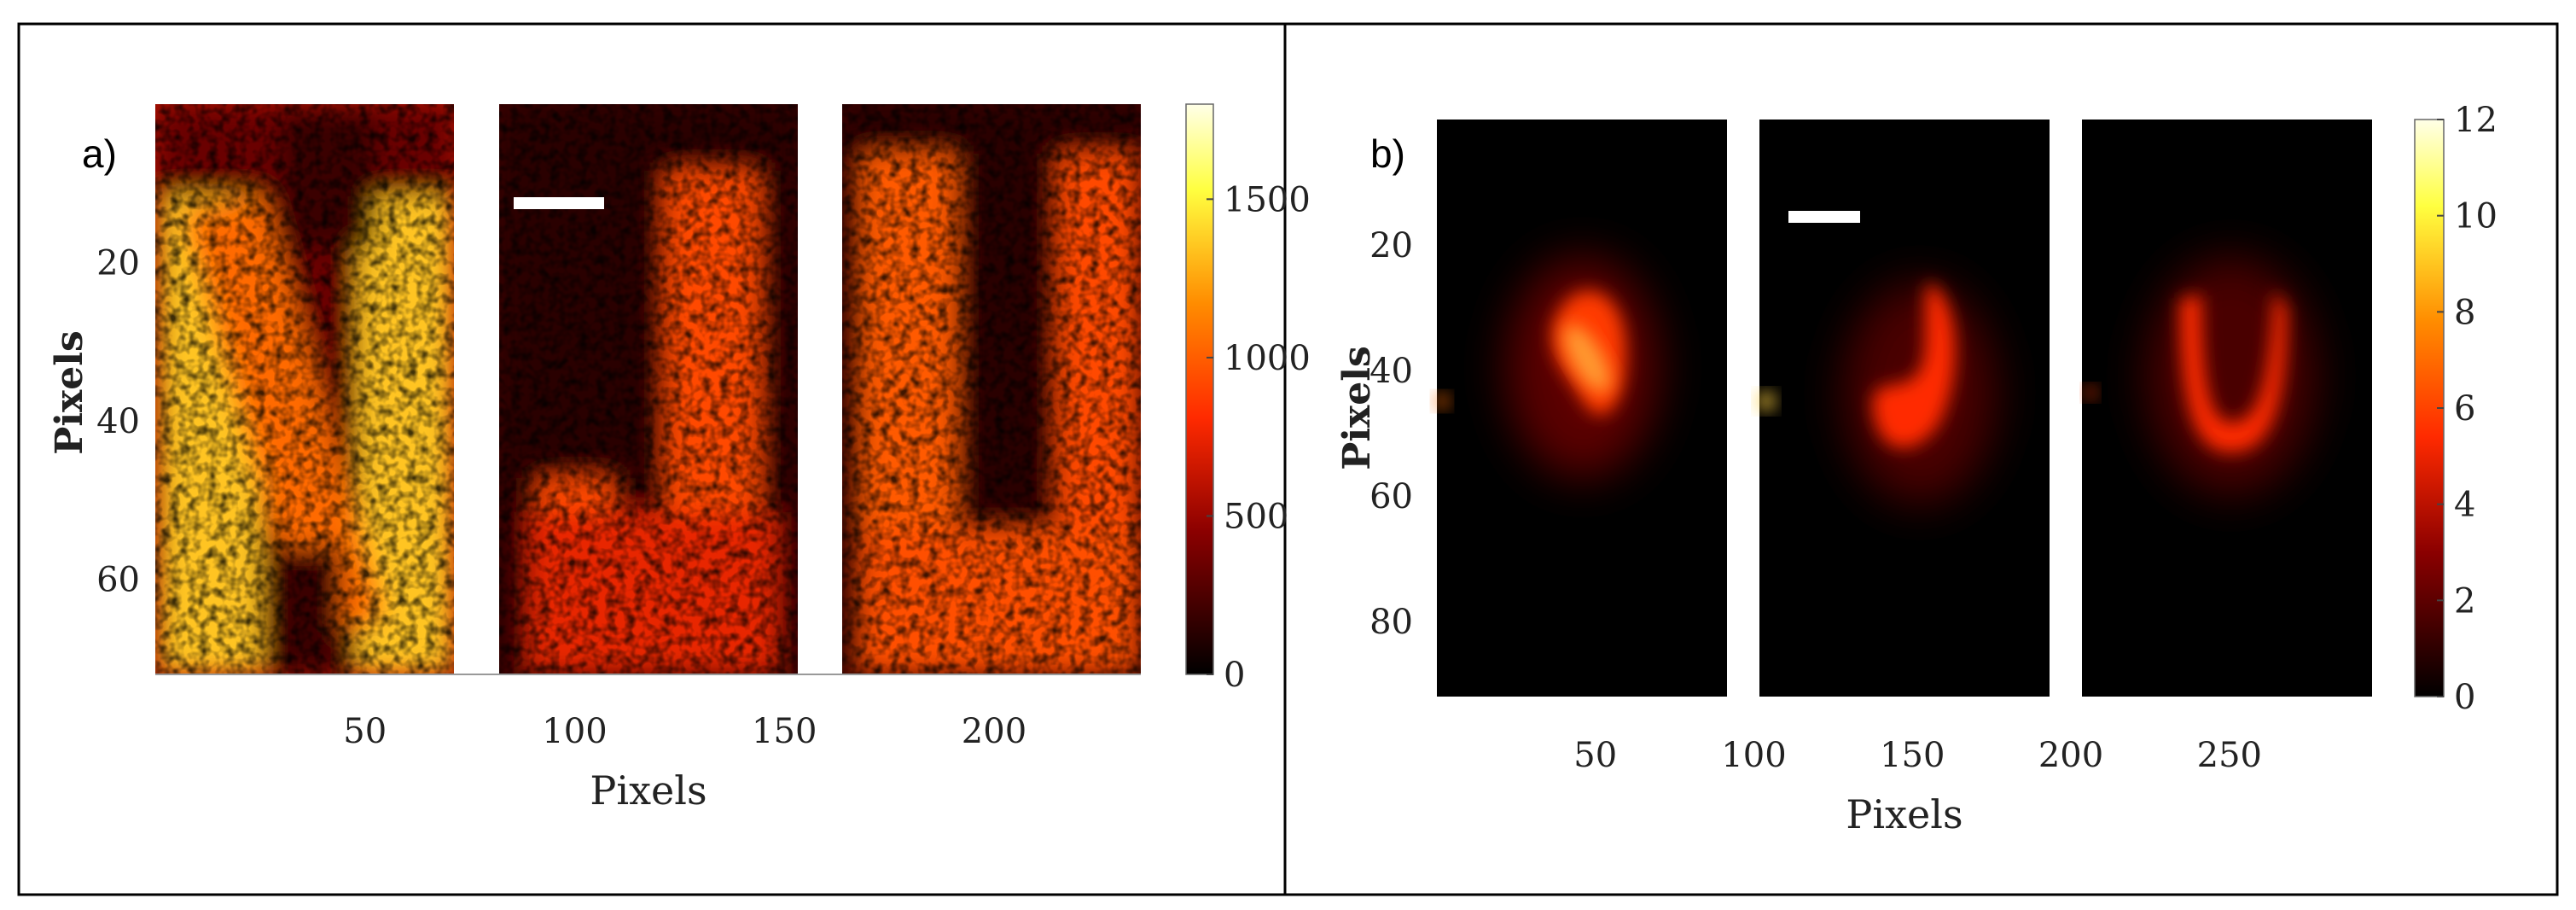  I want to click on colorbar-tick-label: 4, so click(2464, 505).